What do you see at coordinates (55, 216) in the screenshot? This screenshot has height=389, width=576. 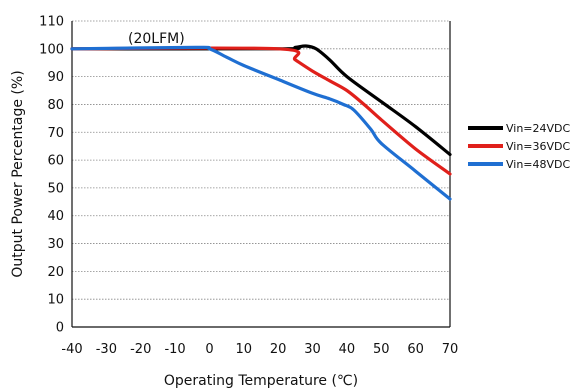 I see `y-tick-label: 40` at bounding box center [55, 216].